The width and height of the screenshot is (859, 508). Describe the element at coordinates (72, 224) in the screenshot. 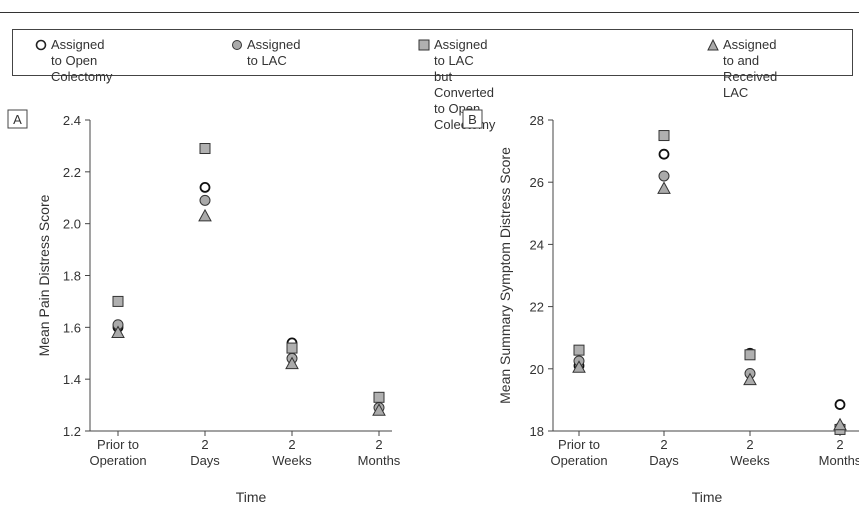

I see `y-tick-label: 2.0` at that location.